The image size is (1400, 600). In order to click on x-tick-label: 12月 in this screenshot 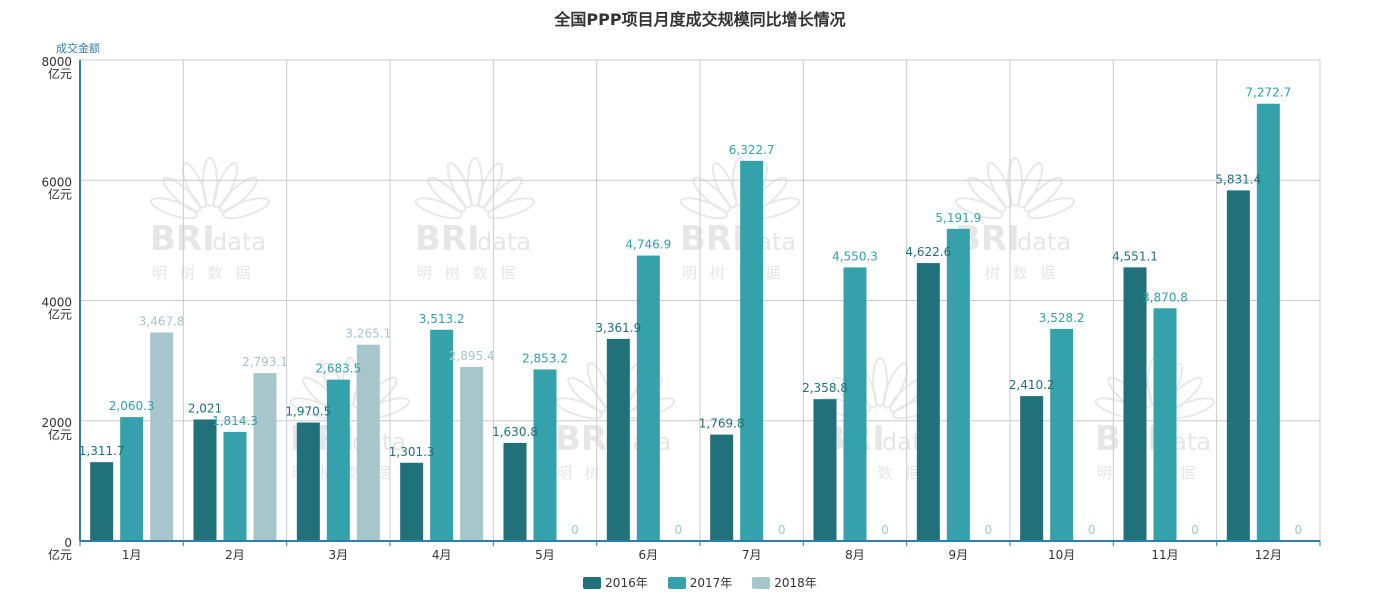, I will do `click(1268, 555)`.